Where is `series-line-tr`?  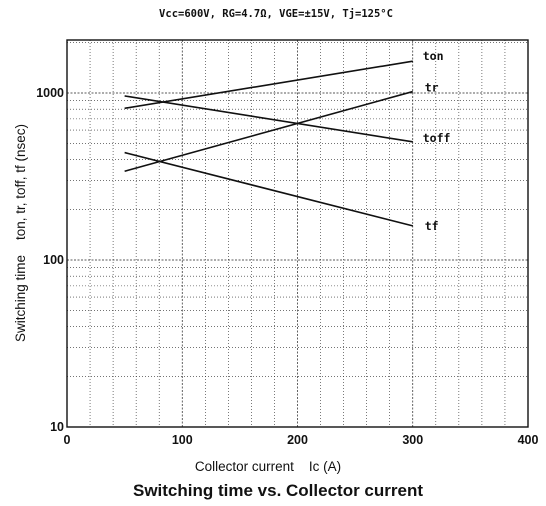 series-line-tr is located at coordinates (268, 131).